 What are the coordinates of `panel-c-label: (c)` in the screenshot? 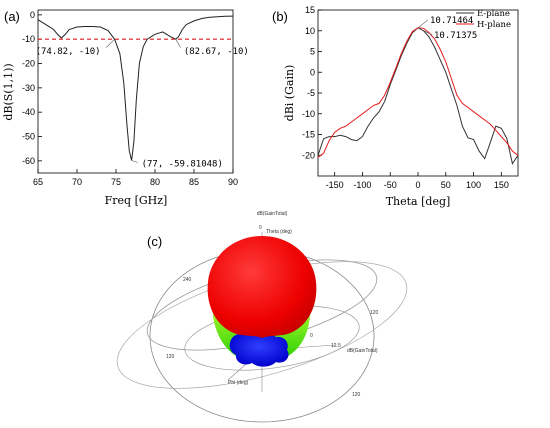 It's located at (154, 241).